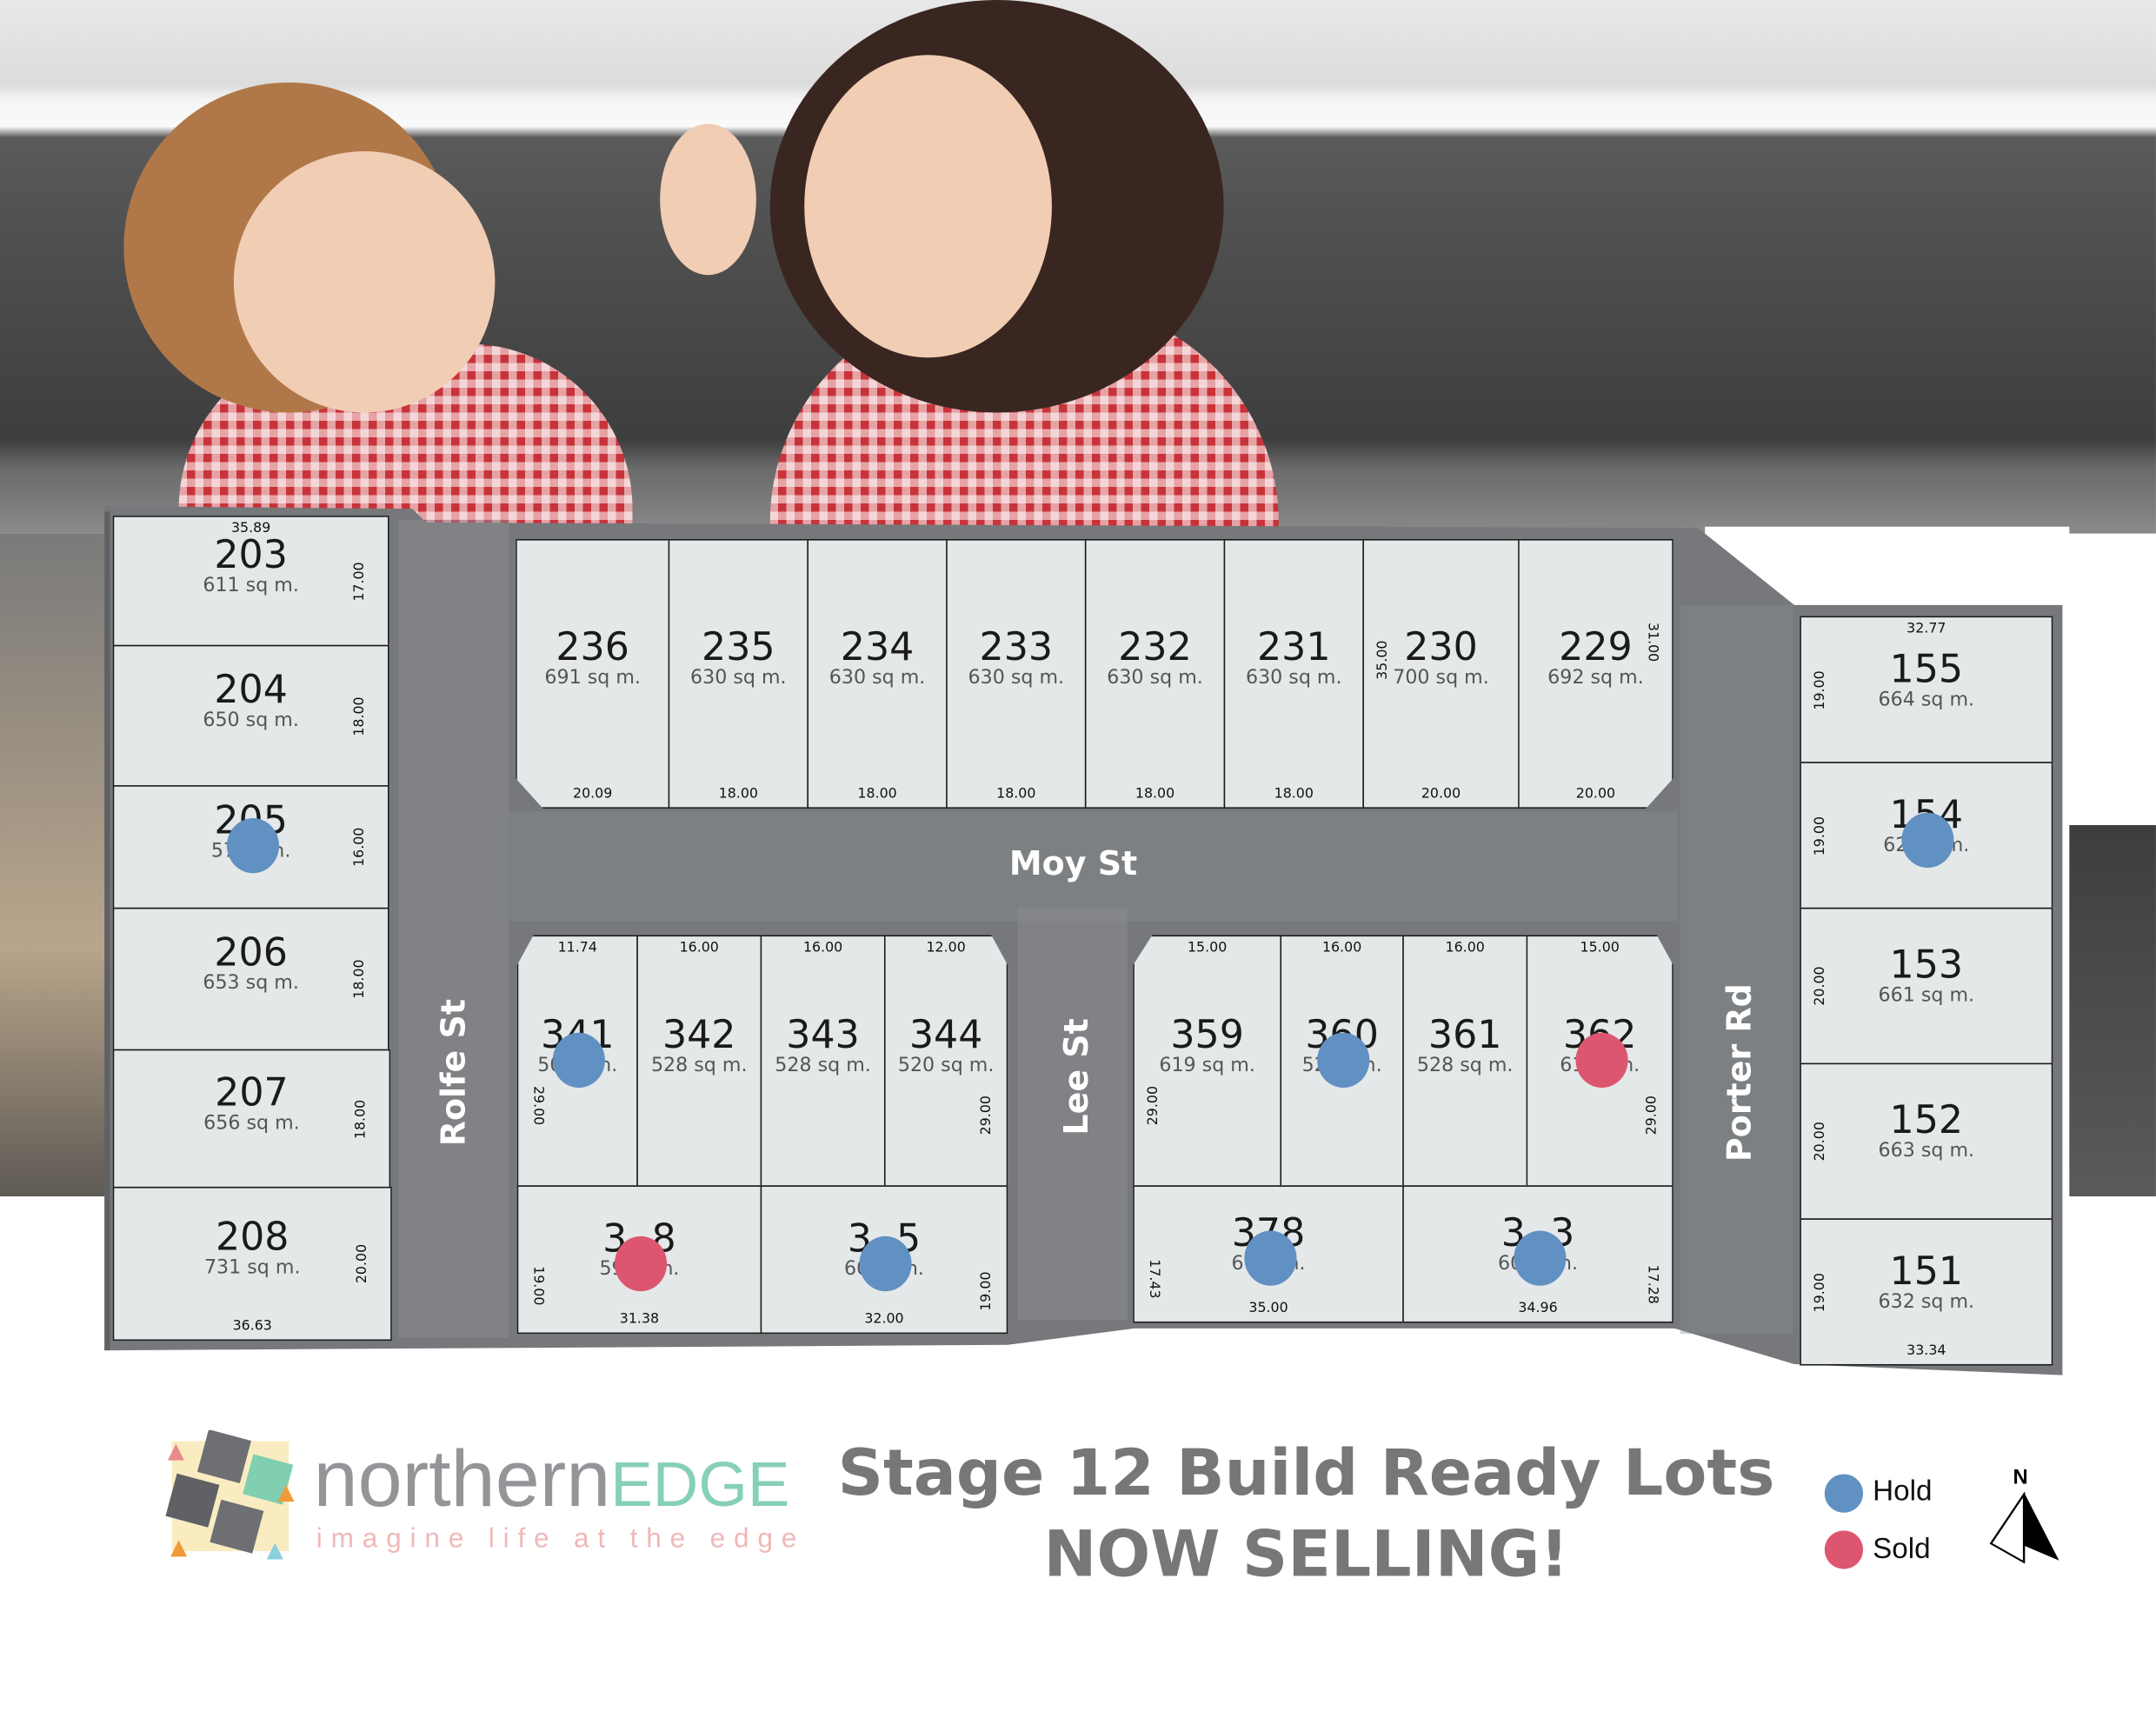 The height and width of the screenshot is (1725, 2156). What do you see at coordinates (1596, 674) in the screenshot?
I see `lot-229: 229 692 sq m. 31.00 20.00` at bounding box center [1596, 674].